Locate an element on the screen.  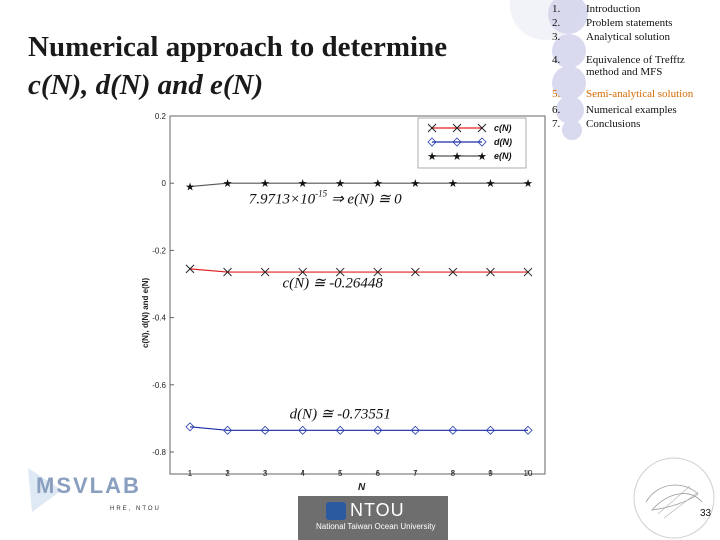
toc-label: Problem statements is located at coordinates (629, 23).